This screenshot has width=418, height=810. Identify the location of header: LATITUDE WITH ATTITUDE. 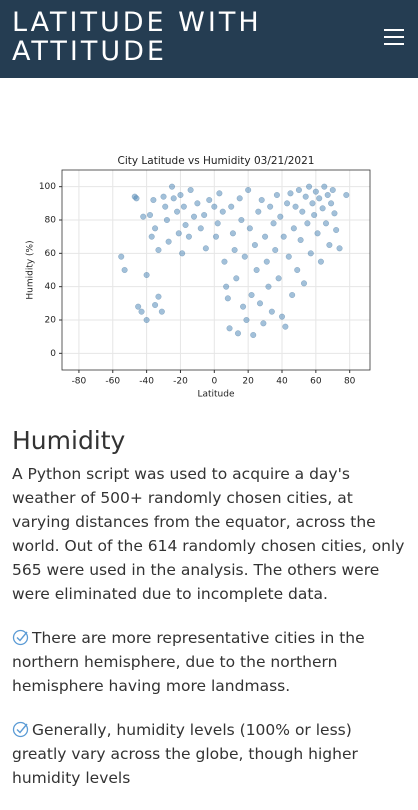
(209, 39).